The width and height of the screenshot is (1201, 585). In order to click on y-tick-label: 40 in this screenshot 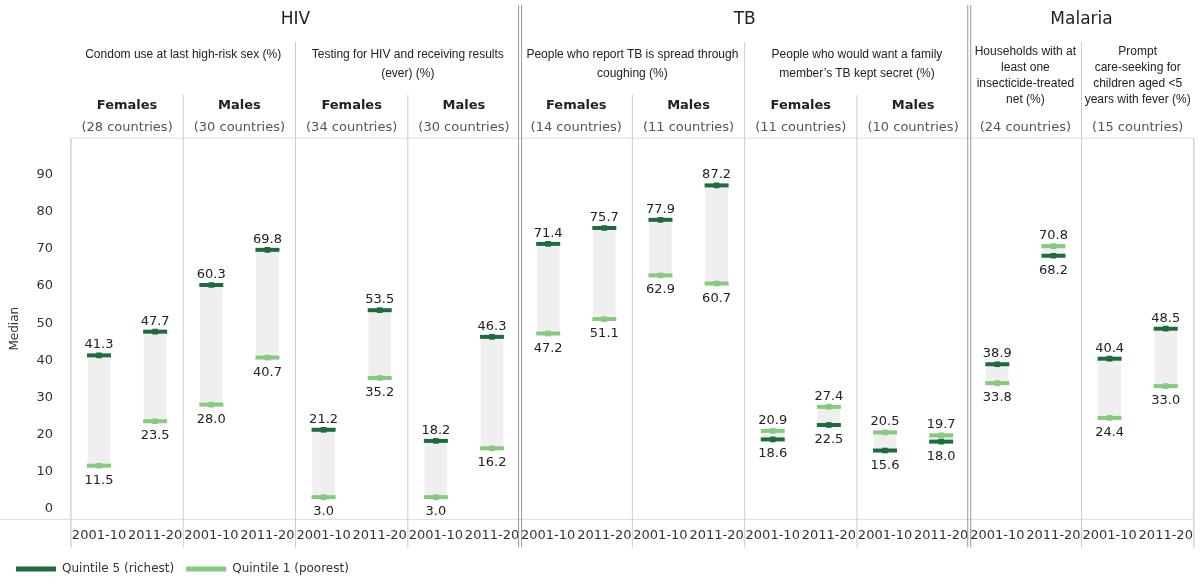, I will do `click(44, 359)`.